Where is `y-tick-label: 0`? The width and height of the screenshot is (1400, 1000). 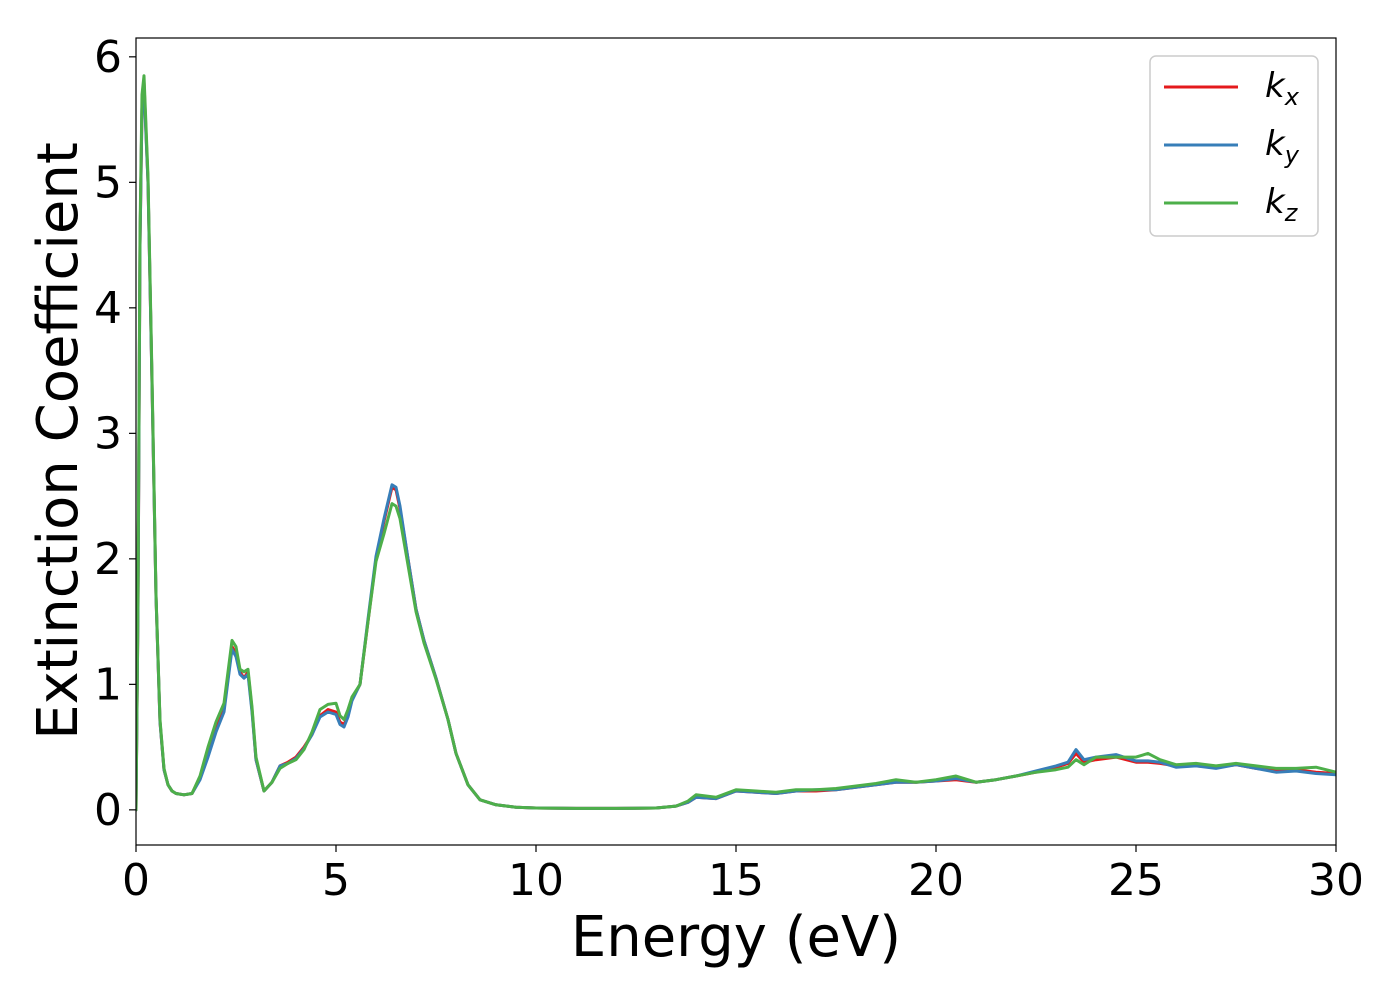
y-tick-label: 0 is located at coordinates (108, 810).